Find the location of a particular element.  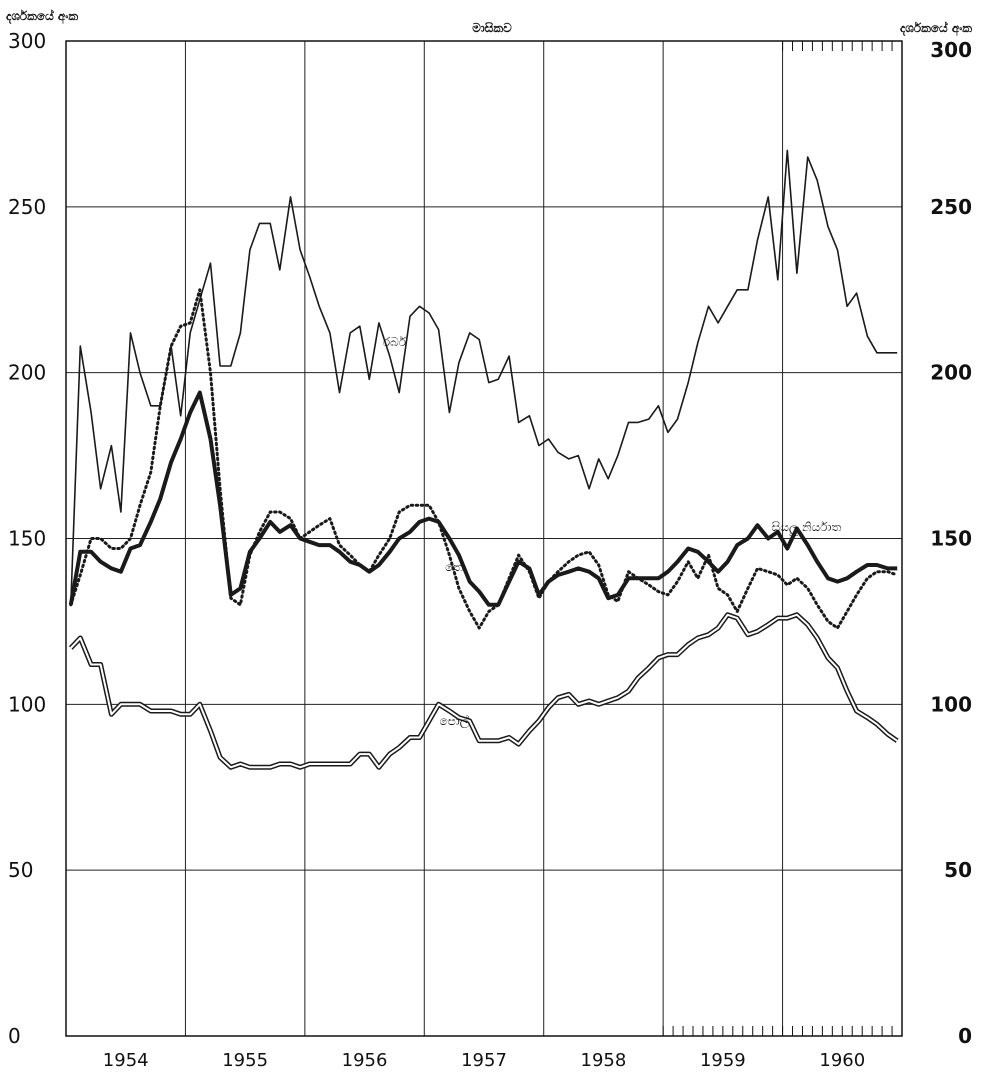

y-tick-label-left-50: 50 is located at coordinates (20, 870).